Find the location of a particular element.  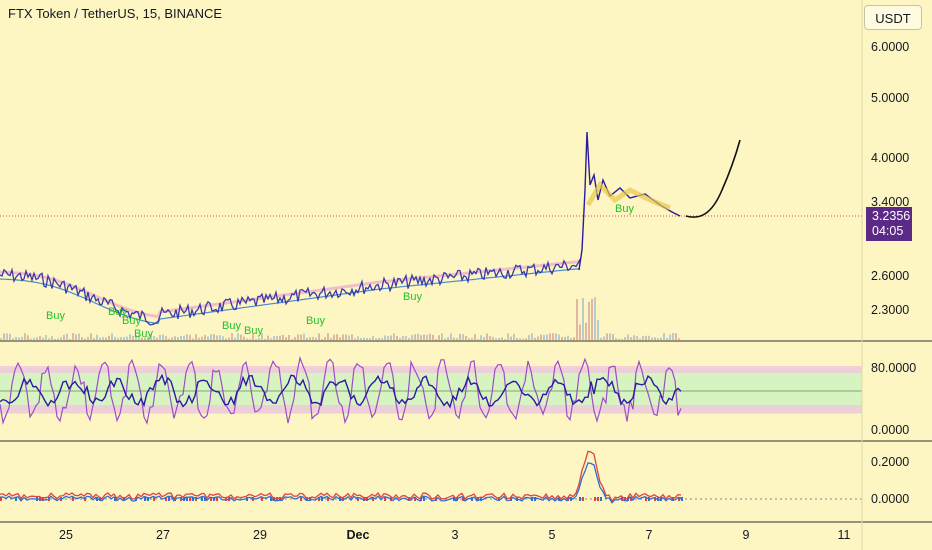

momentum-line-red is located at coordinates (341, 476).